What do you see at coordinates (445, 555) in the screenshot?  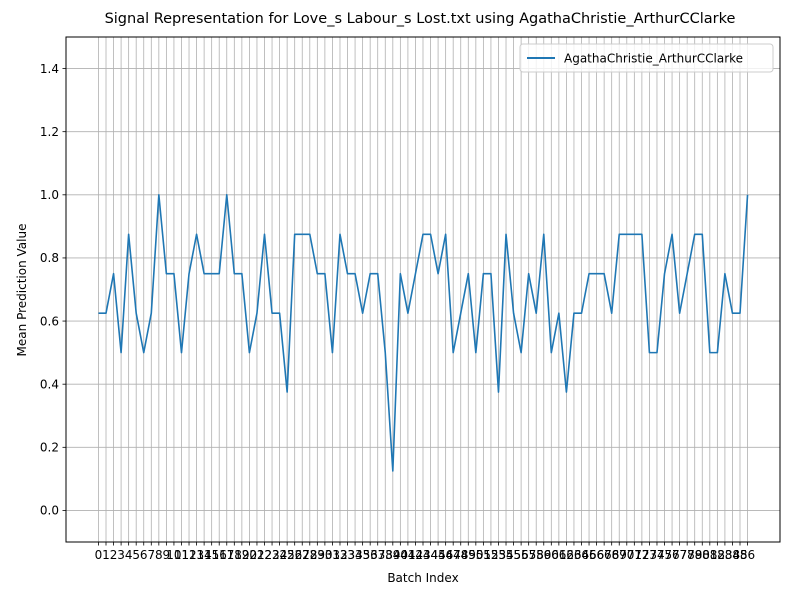 I see `x-tick-label: 46` at bounding box center [445, 555].